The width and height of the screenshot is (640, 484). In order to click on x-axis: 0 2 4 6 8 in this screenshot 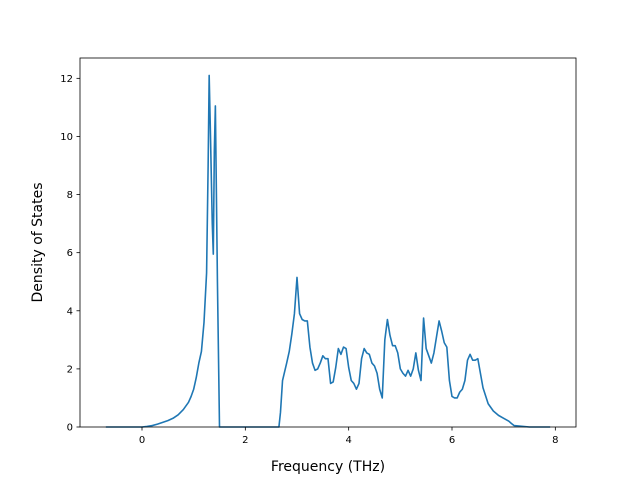, I will do `click(349, 436)`.